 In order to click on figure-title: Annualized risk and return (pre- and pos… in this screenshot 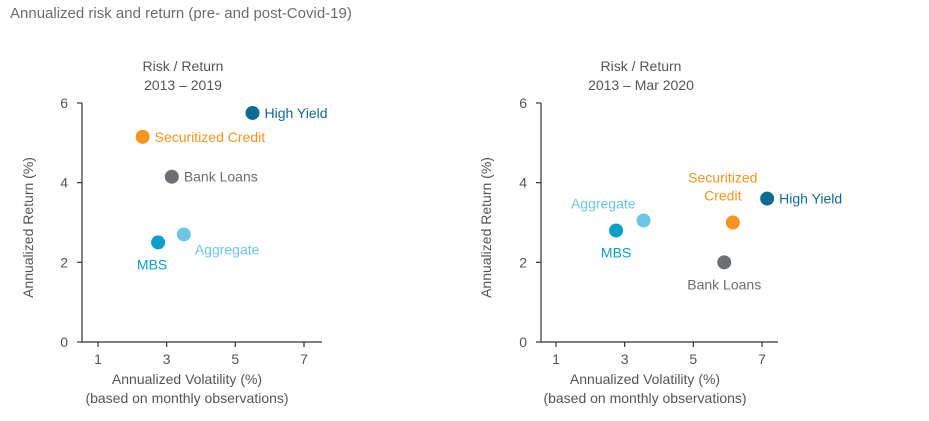, I will do `click(181, 13)`.